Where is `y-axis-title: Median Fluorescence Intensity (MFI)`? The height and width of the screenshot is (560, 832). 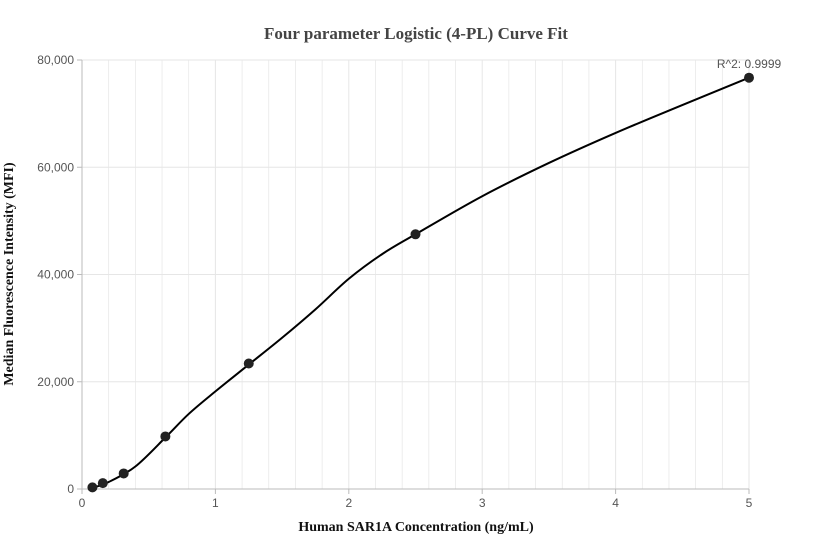
y-axis-title: Median Fluorescence Intensity (MFI) is located at coordinates (9, 274).